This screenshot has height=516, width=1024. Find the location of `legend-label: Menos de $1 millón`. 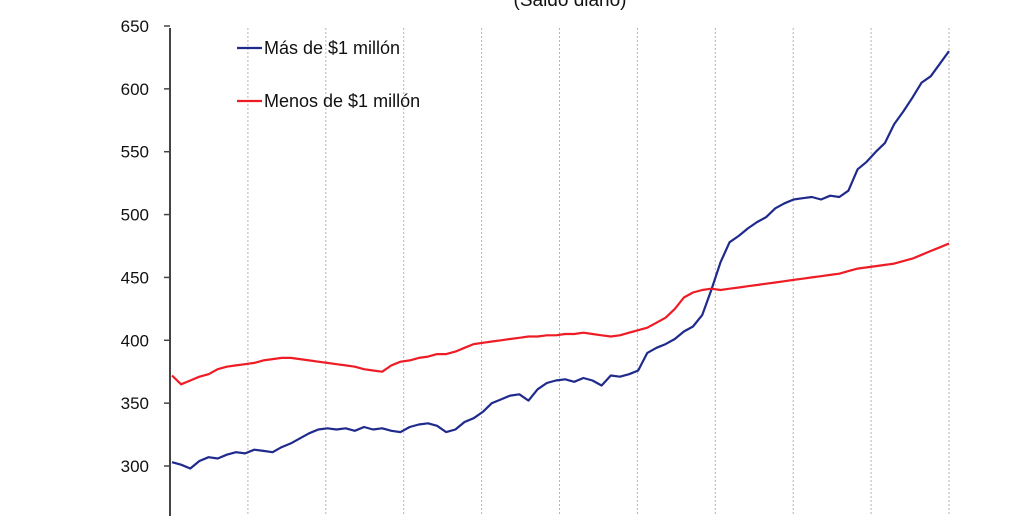

legend-label: Menos de $1 millón is located at coordinates (342, 101).